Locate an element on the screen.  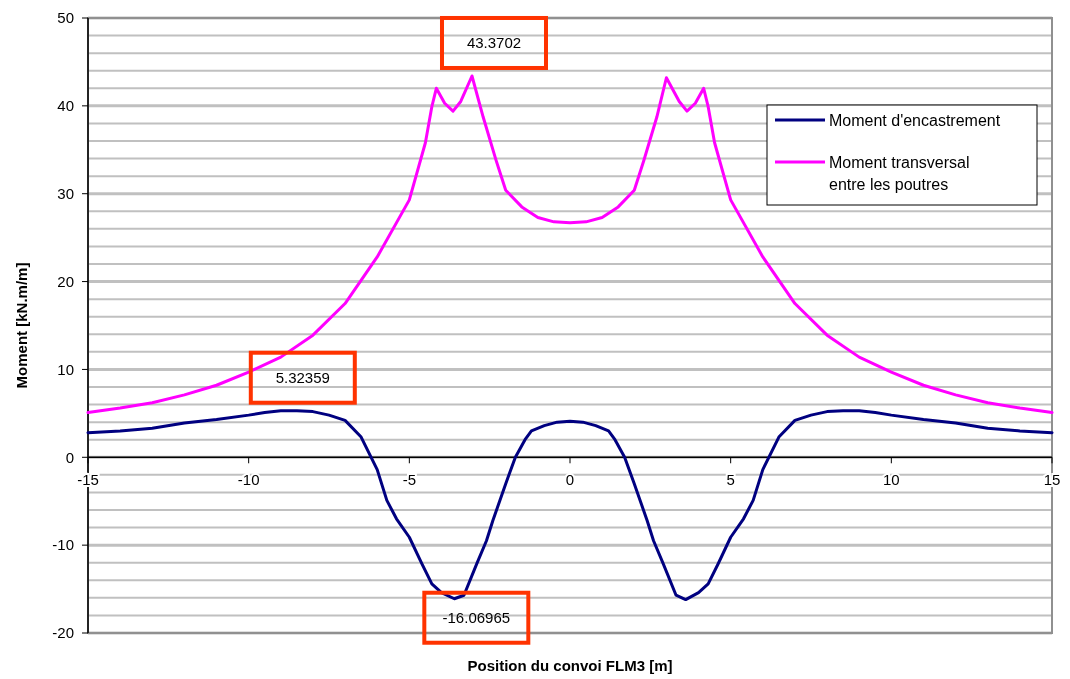
y-tick-label: 20 is located at coordinates (65, 281).